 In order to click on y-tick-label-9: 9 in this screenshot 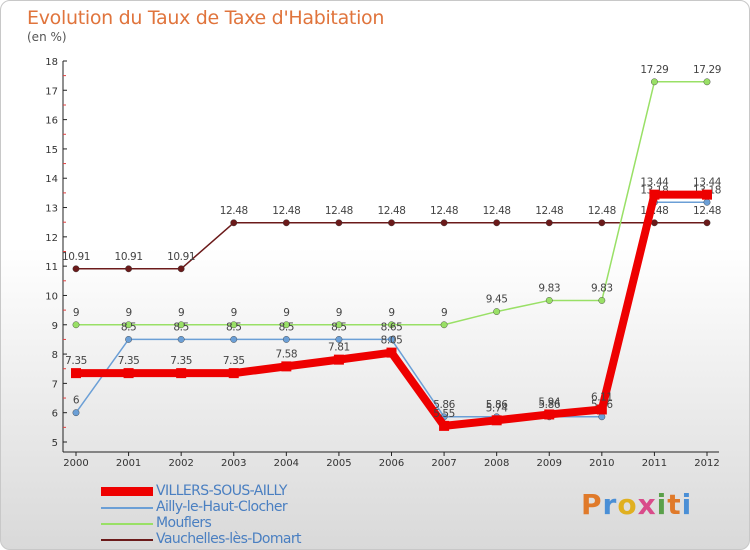, I will do `click(55, 326)`.